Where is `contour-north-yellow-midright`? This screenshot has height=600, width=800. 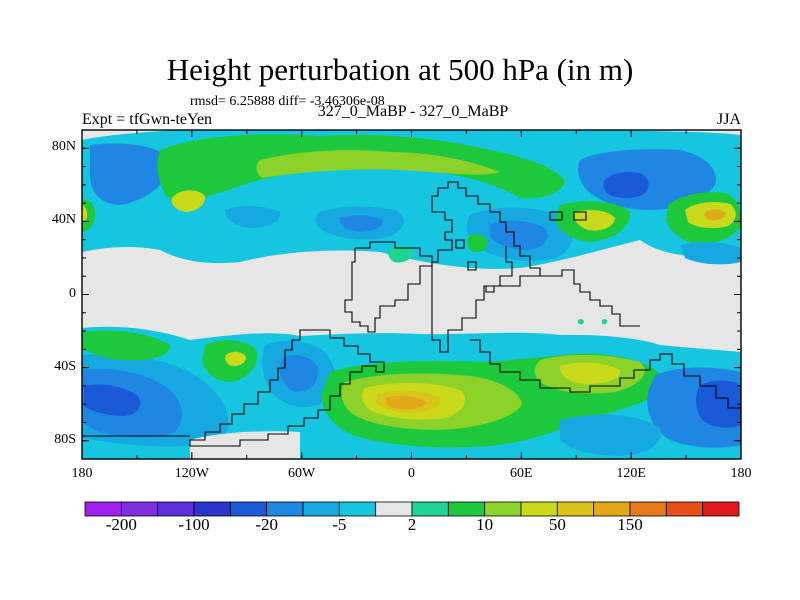 contour-north-yellow-midright is located at coordinates (594, 220).